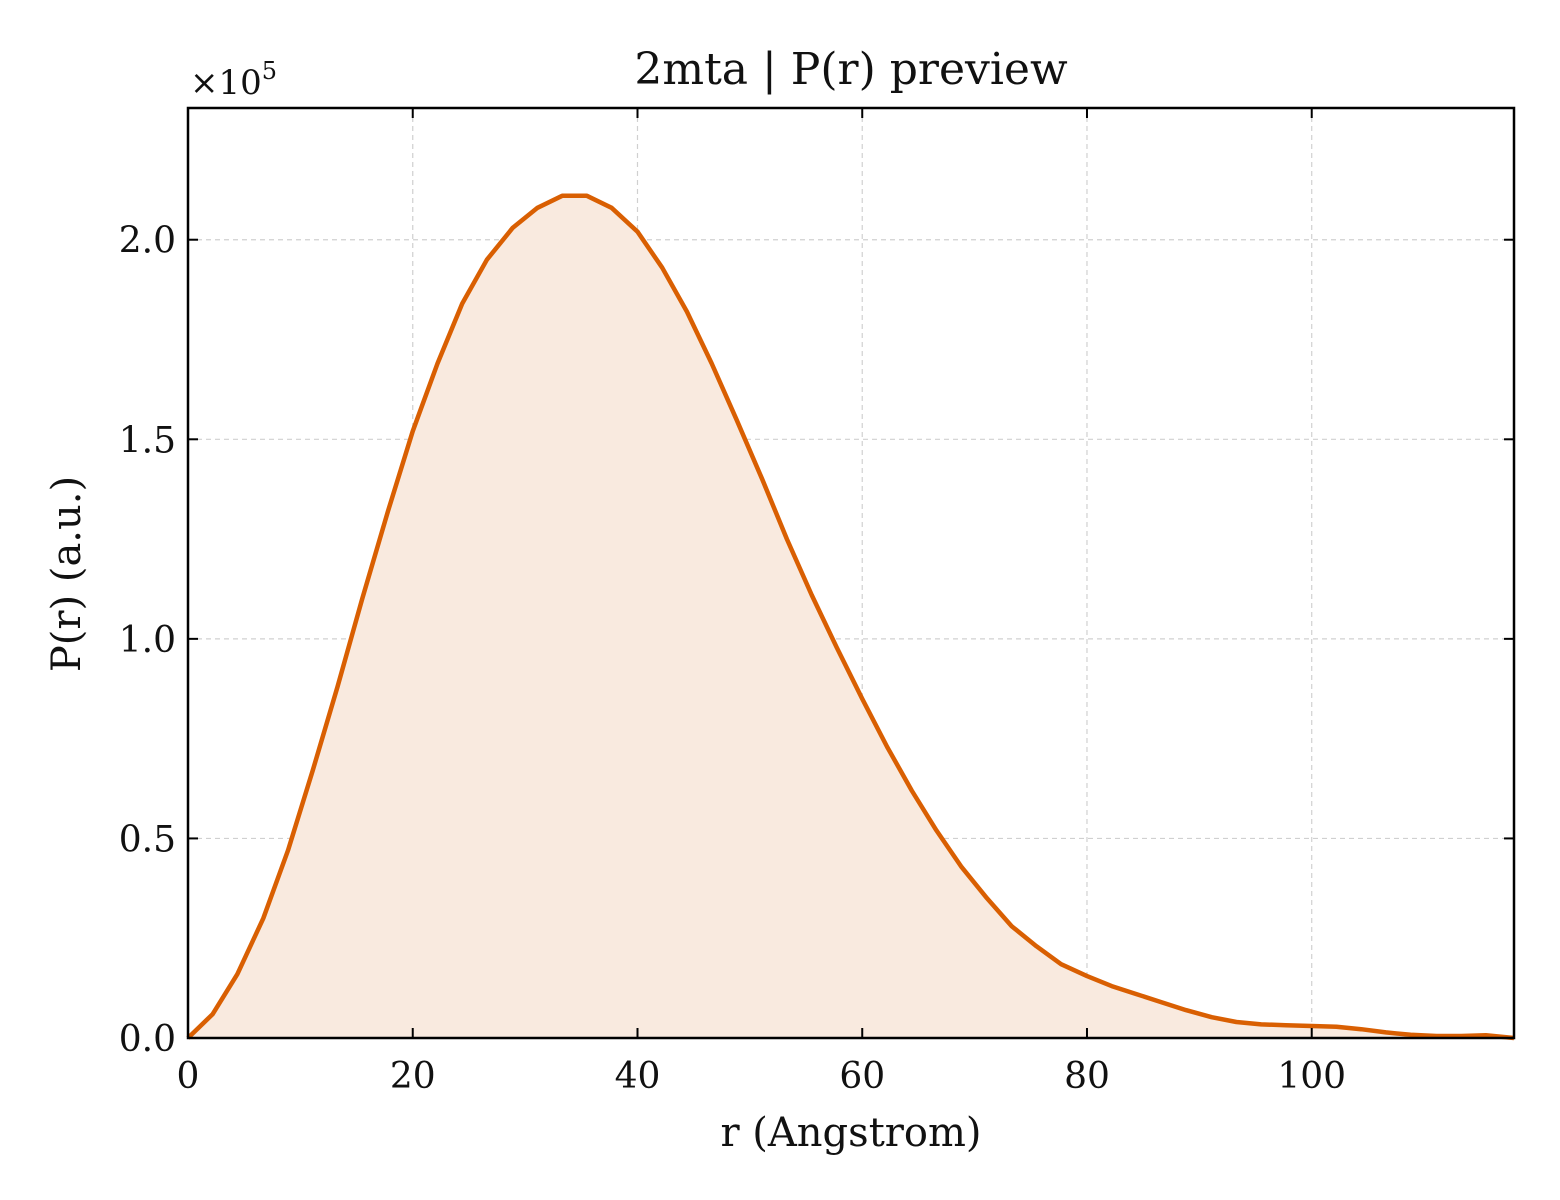  Describe the element at coordinates (226, 83) in the screenshot. I see `y-multiplier-base: ×10` at that location.